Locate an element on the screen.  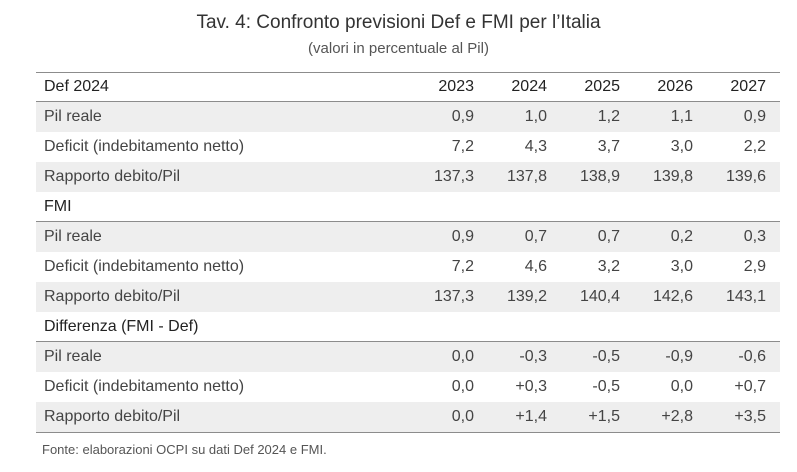
value-cell: 0,2 is located at coordinates (681, 236).